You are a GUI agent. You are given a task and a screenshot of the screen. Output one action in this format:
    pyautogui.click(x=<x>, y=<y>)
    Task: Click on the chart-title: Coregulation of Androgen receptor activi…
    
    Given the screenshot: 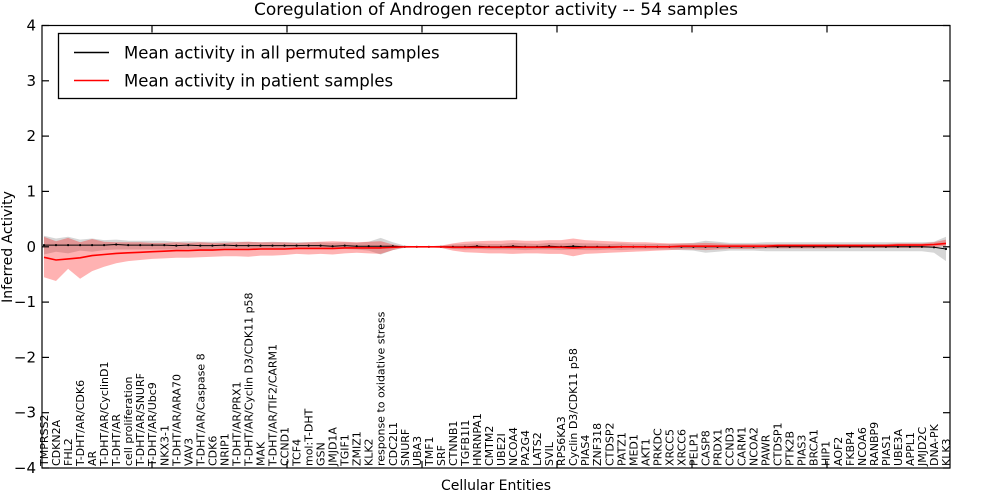 What is the action you would take?
    pyautogui.click(x=496, y=10)
    